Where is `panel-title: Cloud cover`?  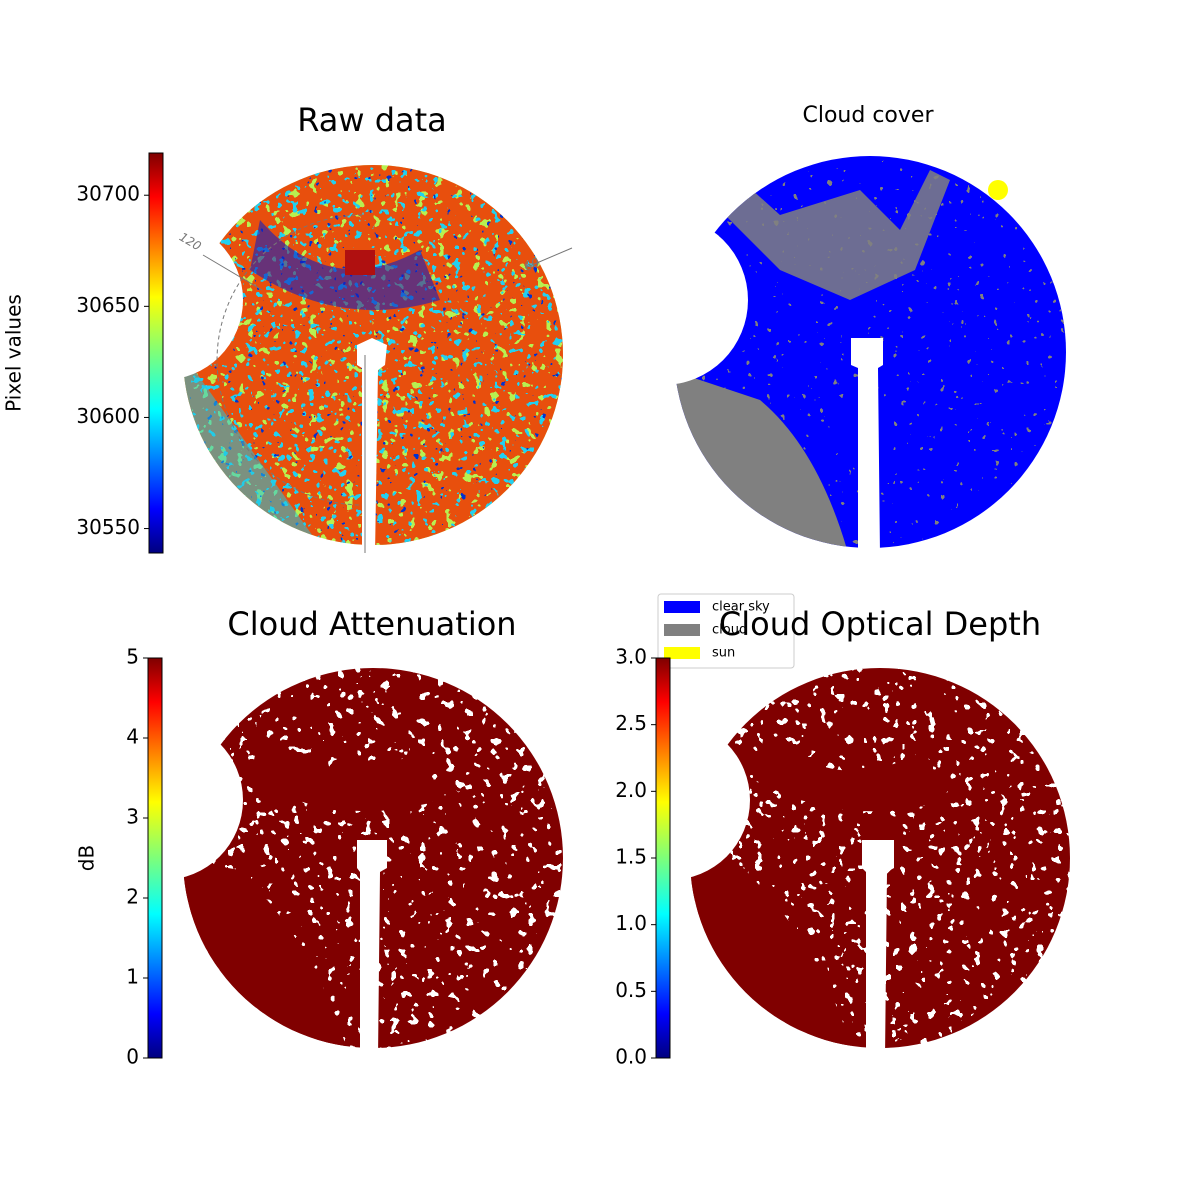
panel-title: Cloud cover is located at coordinates (869, 115).